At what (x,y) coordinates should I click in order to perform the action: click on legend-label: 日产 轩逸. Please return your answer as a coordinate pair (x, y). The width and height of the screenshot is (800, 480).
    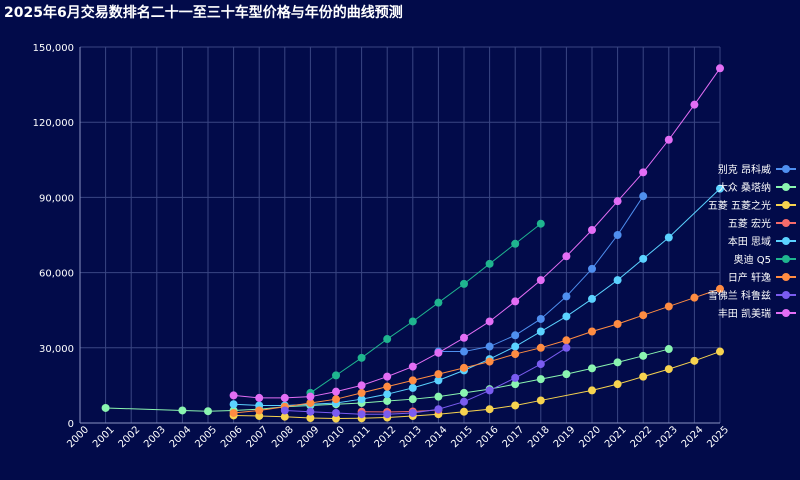
    Looking at the image, I should click on (749, 277).